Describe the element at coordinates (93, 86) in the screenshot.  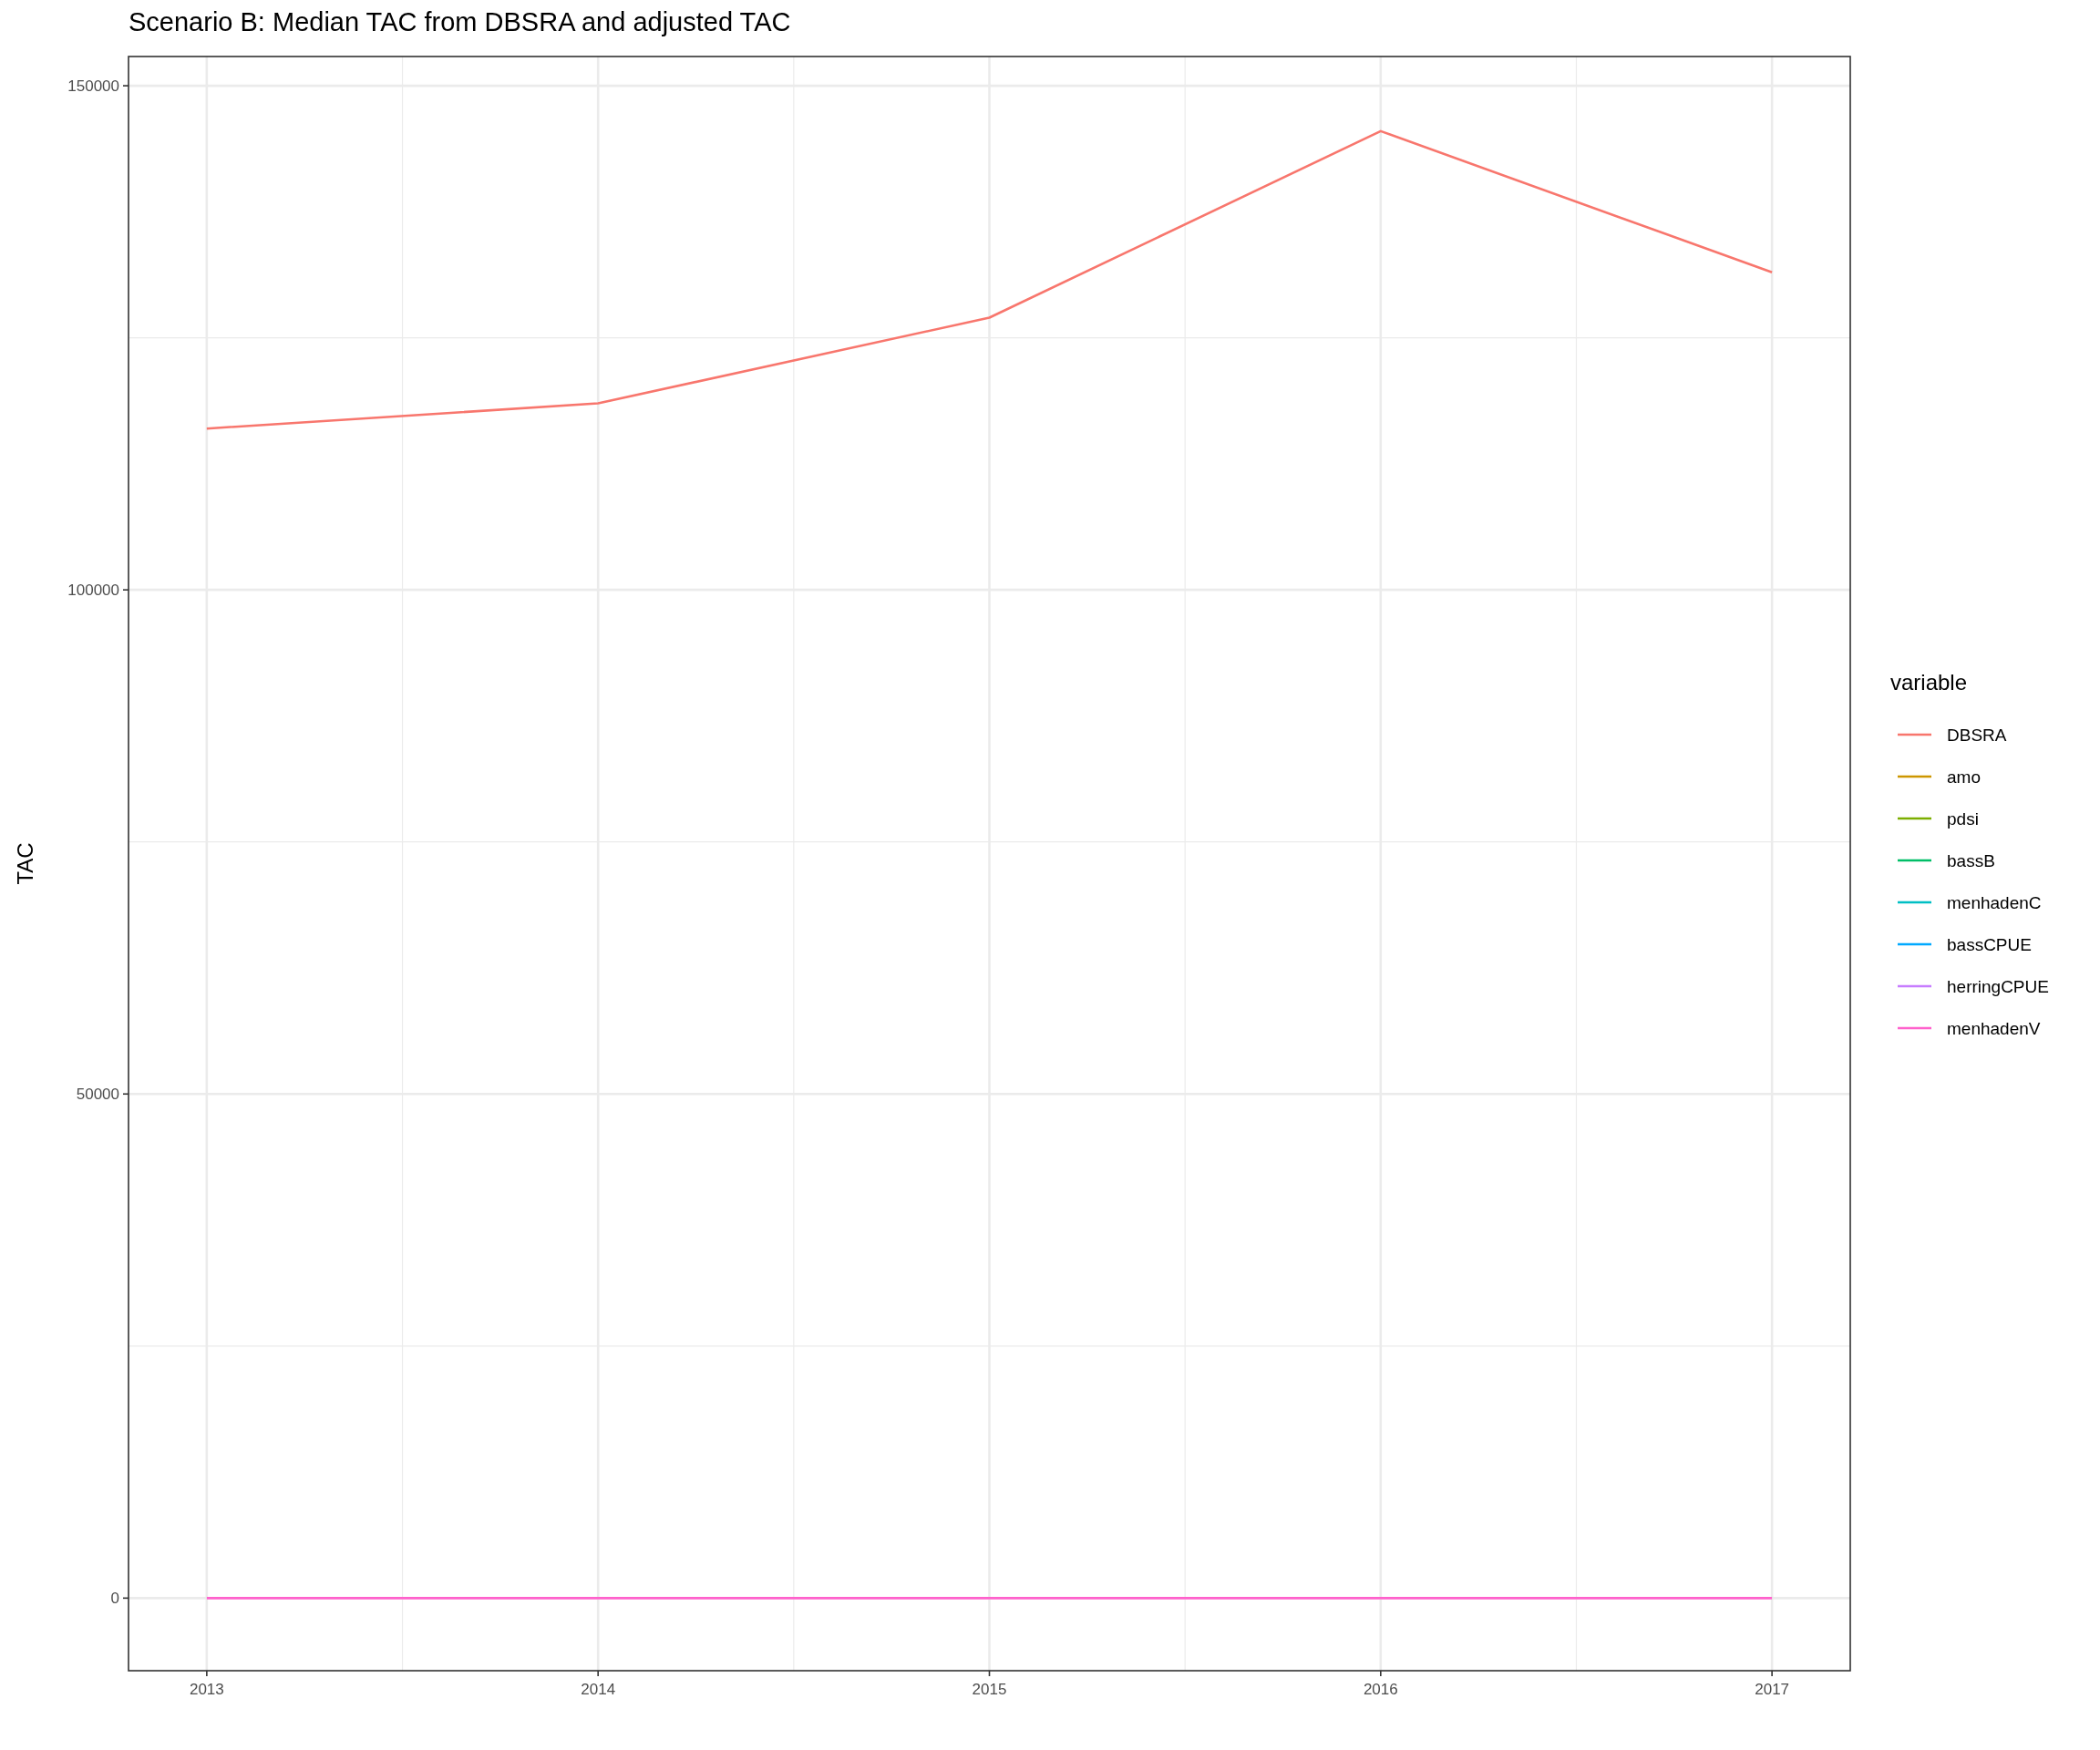
I see `y-tick-label: 150000` at that location.